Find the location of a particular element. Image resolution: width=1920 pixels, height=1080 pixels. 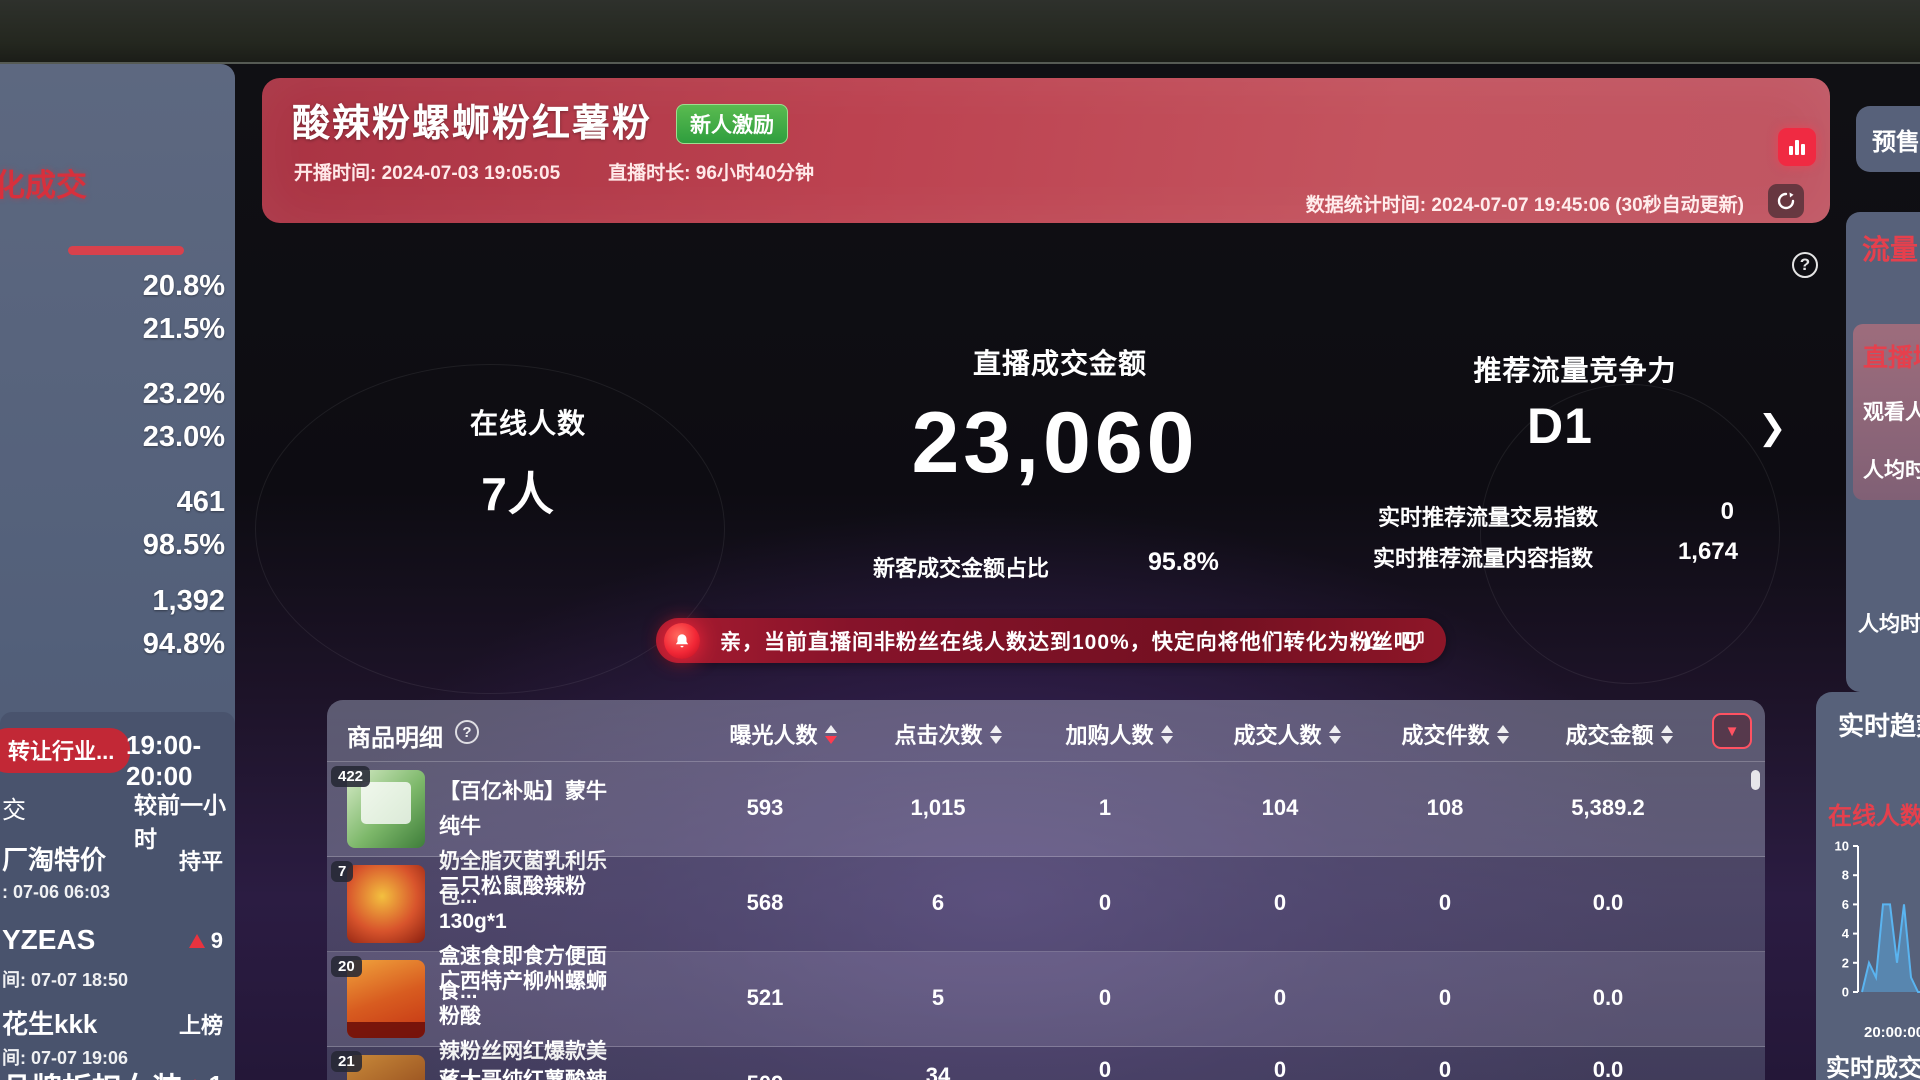

svg-text: 2 is located at coordinates (1845, 962).